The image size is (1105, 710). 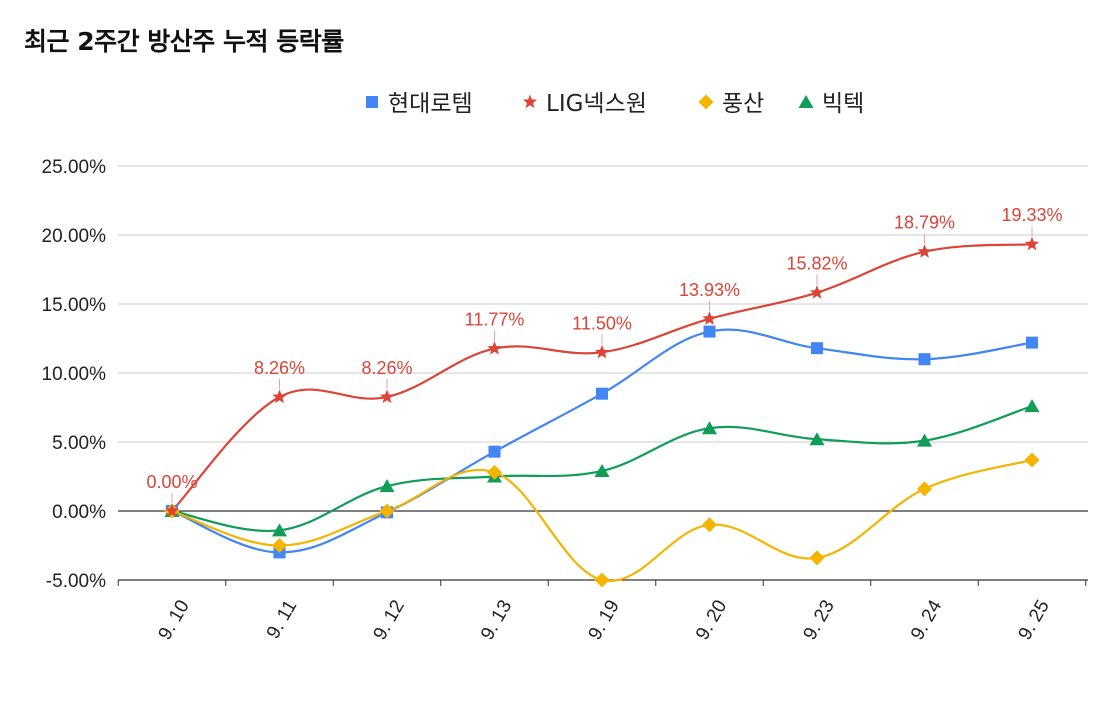 I want to click on x-tick-label: 9. 24, so click(x=927, y=619).